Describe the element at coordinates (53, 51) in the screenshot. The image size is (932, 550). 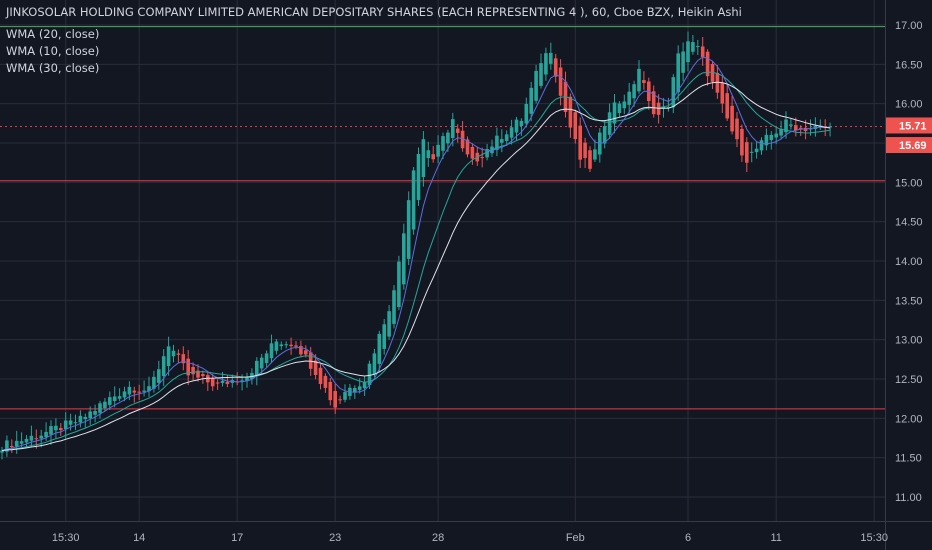
I see `indicator-wma-10-legend: WMA (10, close)` at that location.